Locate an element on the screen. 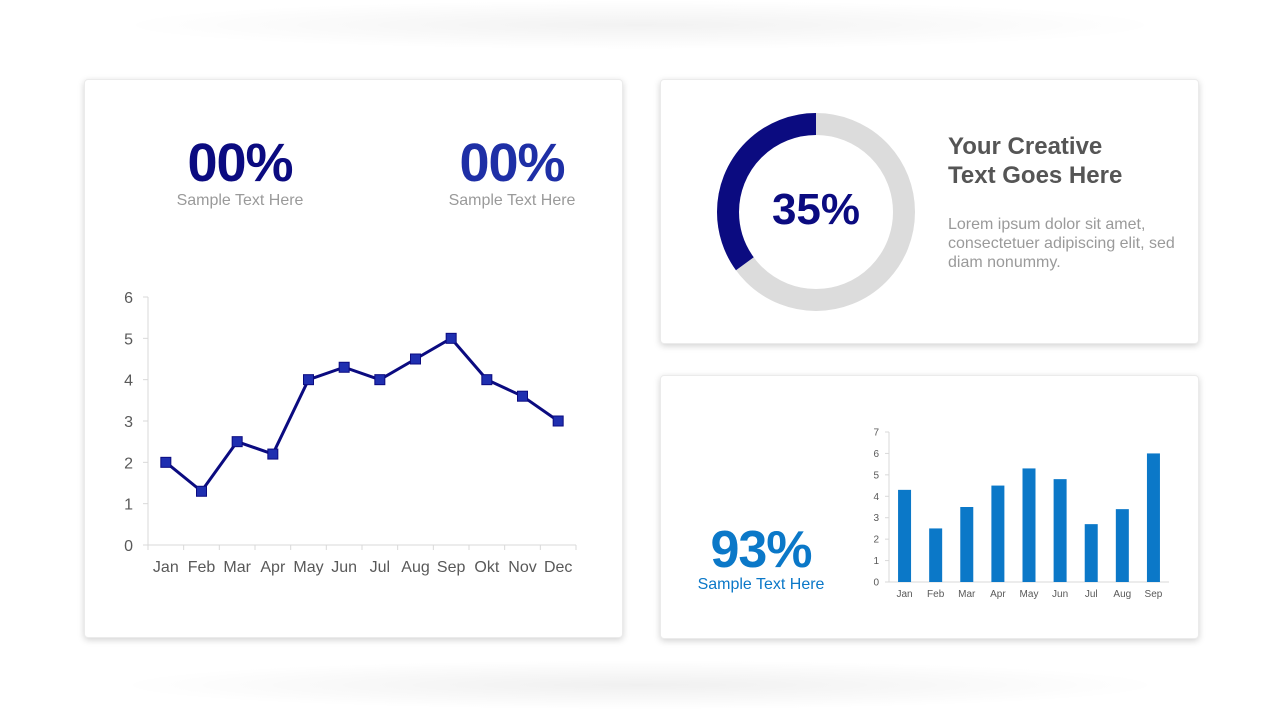 The width and height of the screenshot is (1280, 720). stat-block-1: 00% Sample Text Here is located at coordinates (240, 173).